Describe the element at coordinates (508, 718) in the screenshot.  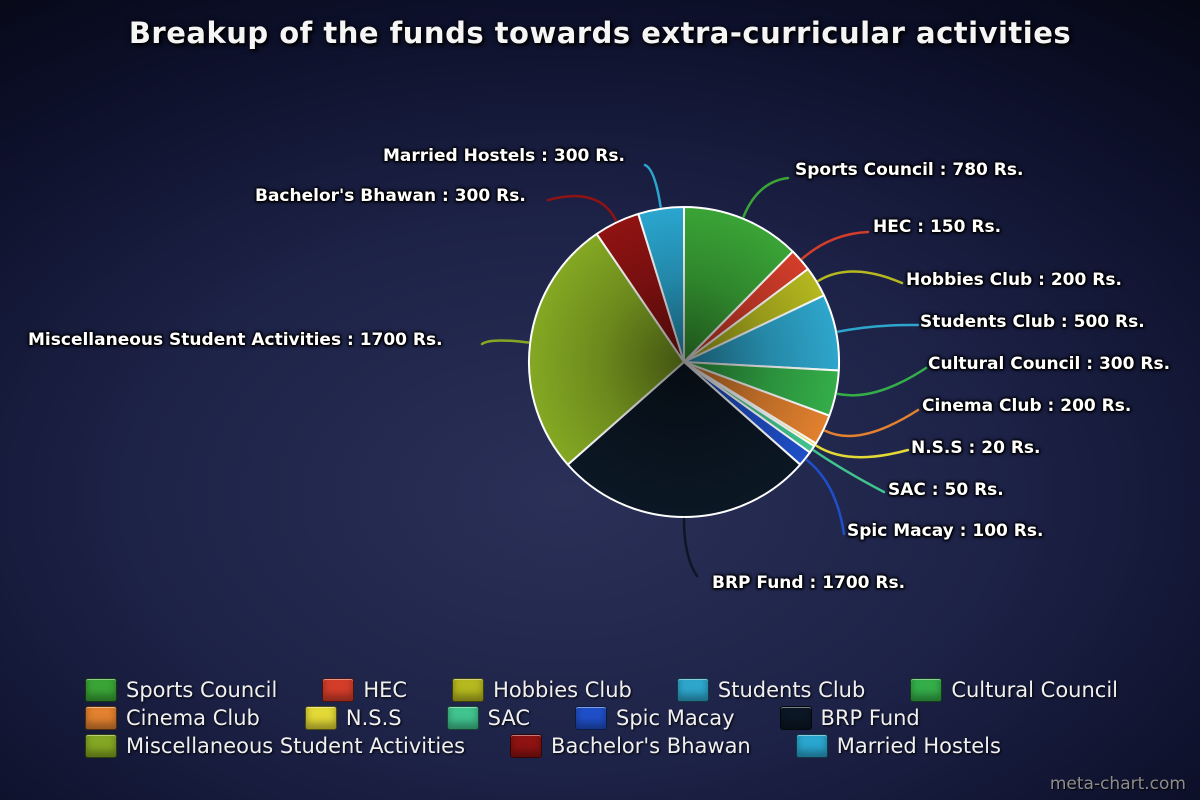
I see `legend-label: SAC` at that location.